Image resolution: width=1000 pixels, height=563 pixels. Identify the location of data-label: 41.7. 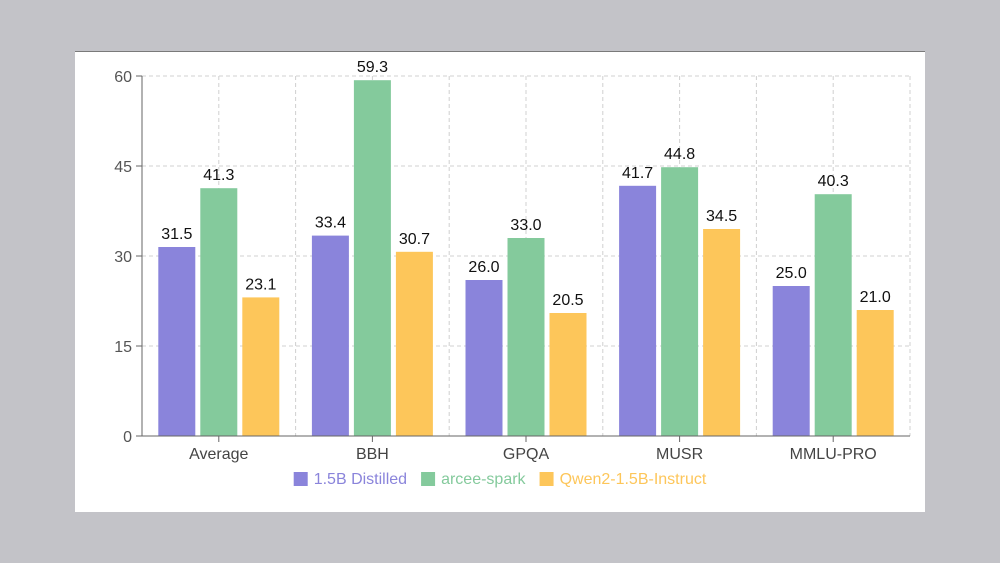
(637, 173).